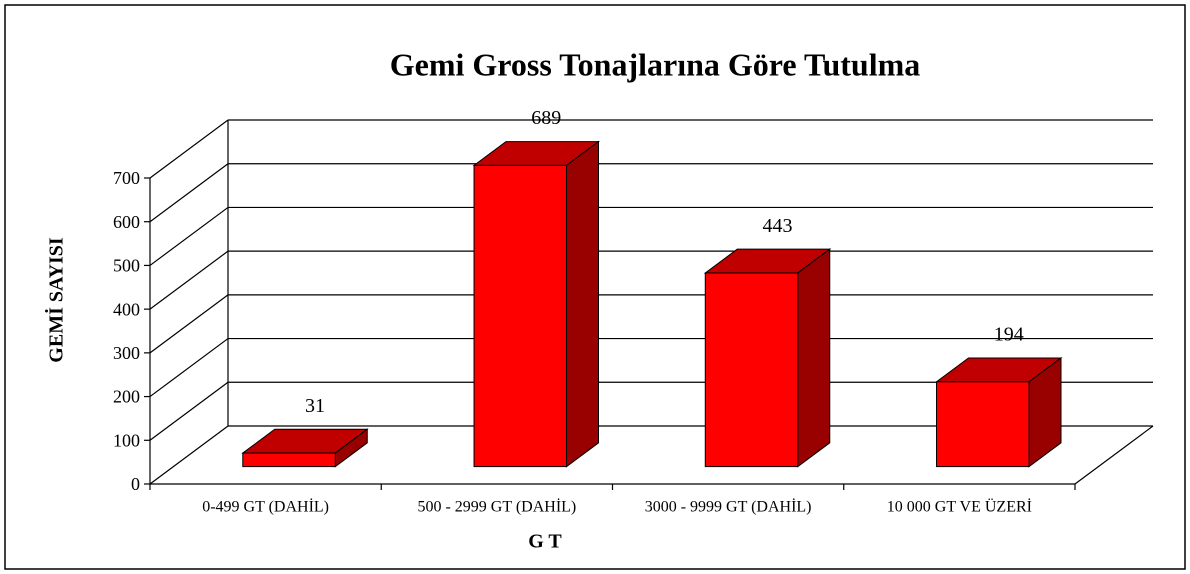 Image resolution: width=1190 pixels, height=574 pixels. What do you see at coordinates (496, 507) in the screenshot?
I see `x-tick-label: 500 - 2999 GT (DAHİL)` at bounding box center [496, 507].